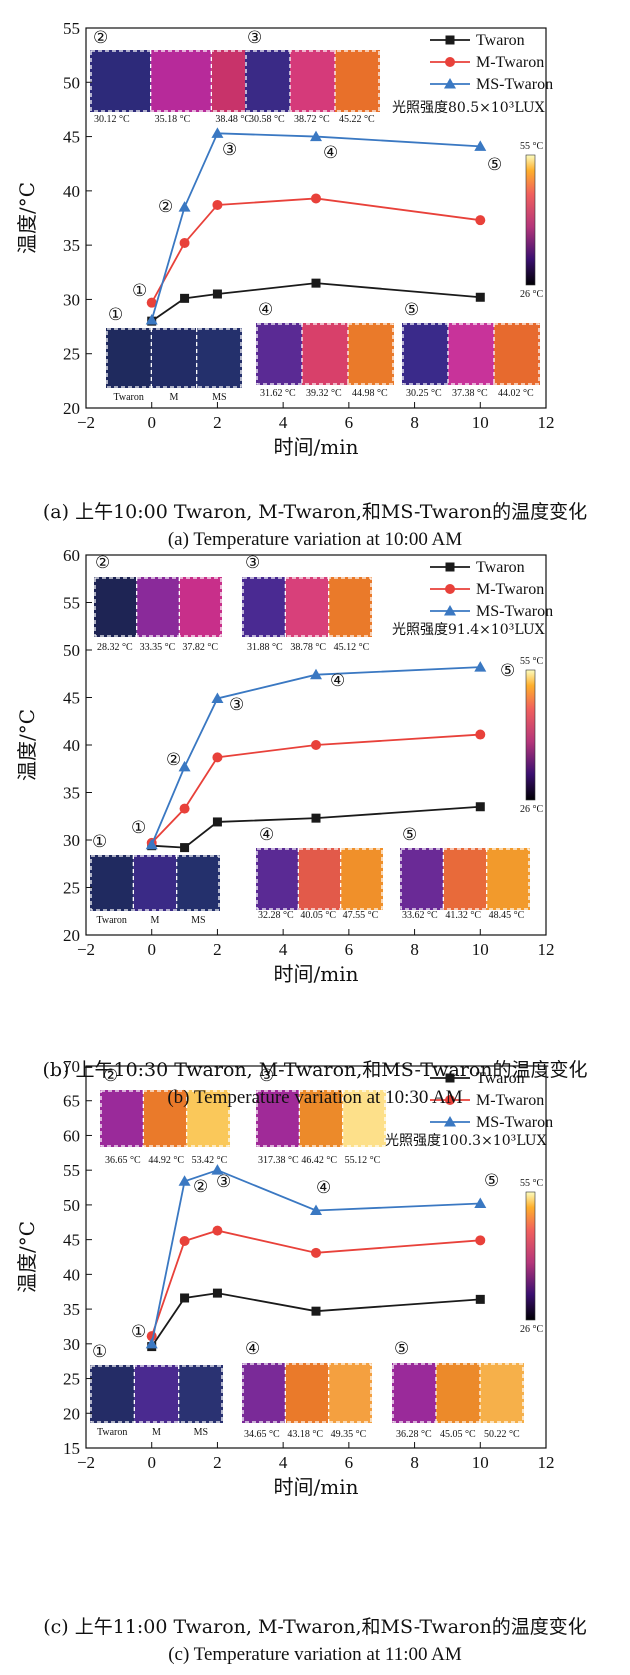 This screenshot has width=630, height=1675. I want to click on thermal-inset: ① Twaron M MS, so click(155, 879).